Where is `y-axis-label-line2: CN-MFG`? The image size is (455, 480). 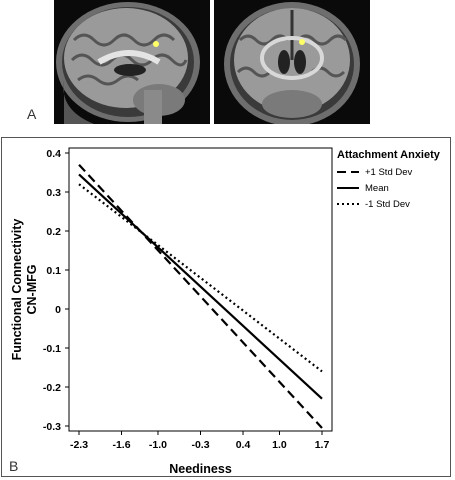
y-axis-label-line2: CN-MFG is located at coordinates (32, 290).